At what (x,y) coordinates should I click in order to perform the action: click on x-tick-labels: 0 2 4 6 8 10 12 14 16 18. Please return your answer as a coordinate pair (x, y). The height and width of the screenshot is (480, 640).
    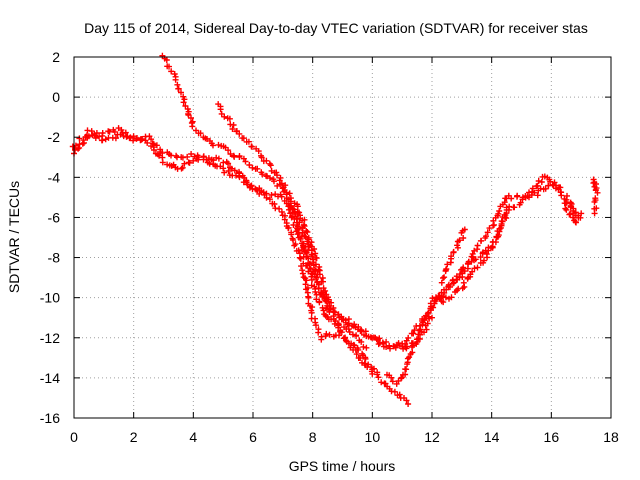
    Looking at the image, I should click on (344, 437).